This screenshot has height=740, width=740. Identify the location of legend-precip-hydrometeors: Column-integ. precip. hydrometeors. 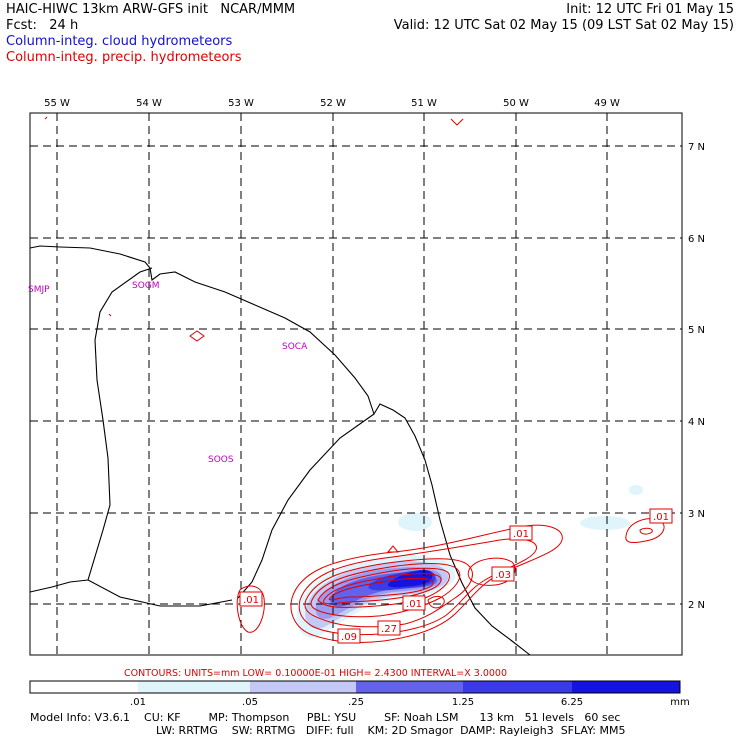
(124, 57).